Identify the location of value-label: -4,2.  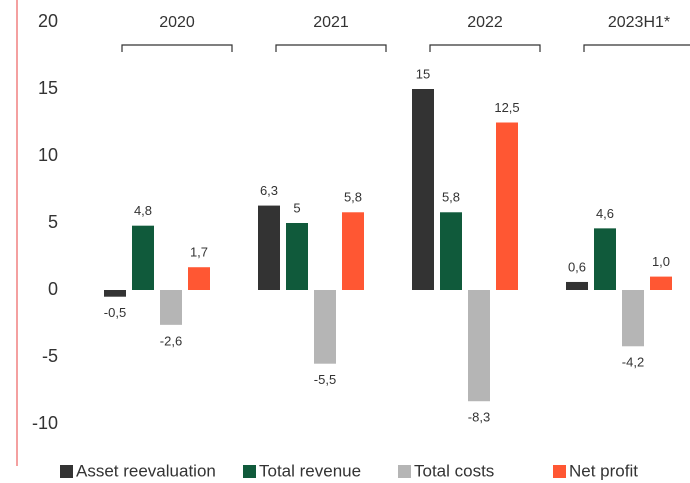
(633, 362).